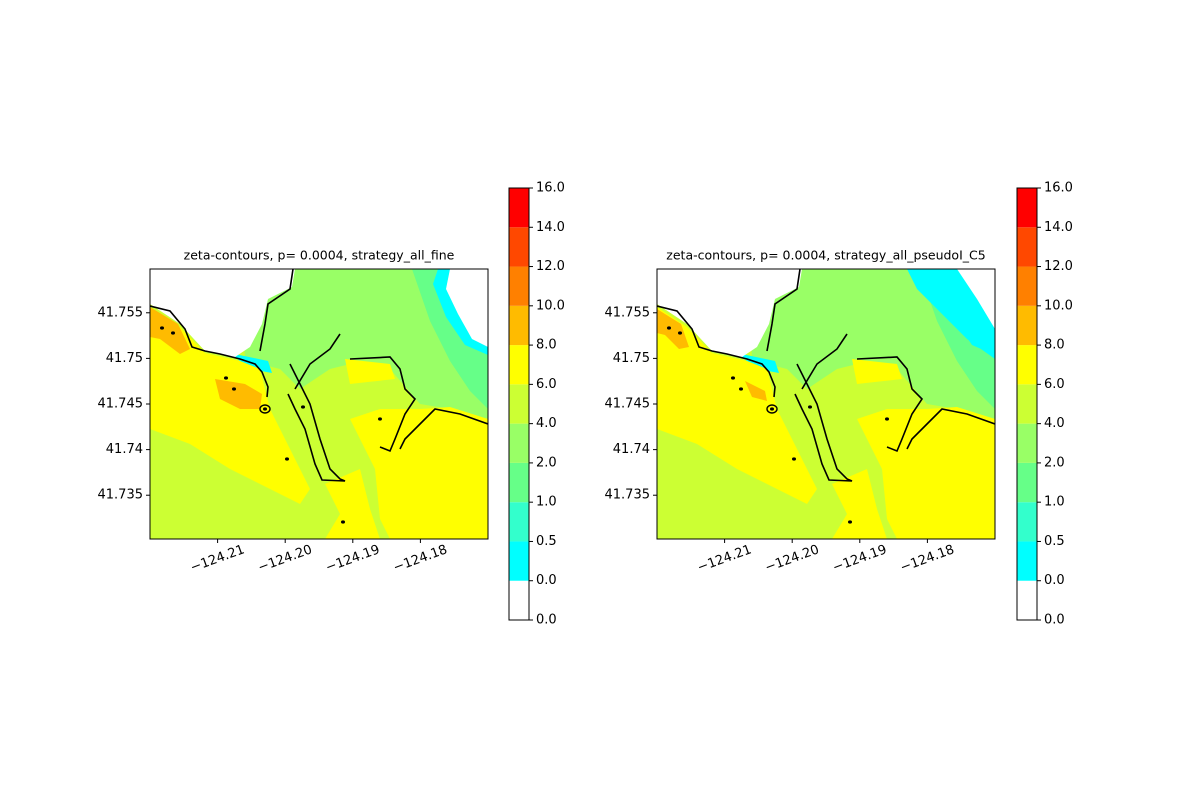  I want to click on colorbar-tick-label: 8.0, so click(546, 345).